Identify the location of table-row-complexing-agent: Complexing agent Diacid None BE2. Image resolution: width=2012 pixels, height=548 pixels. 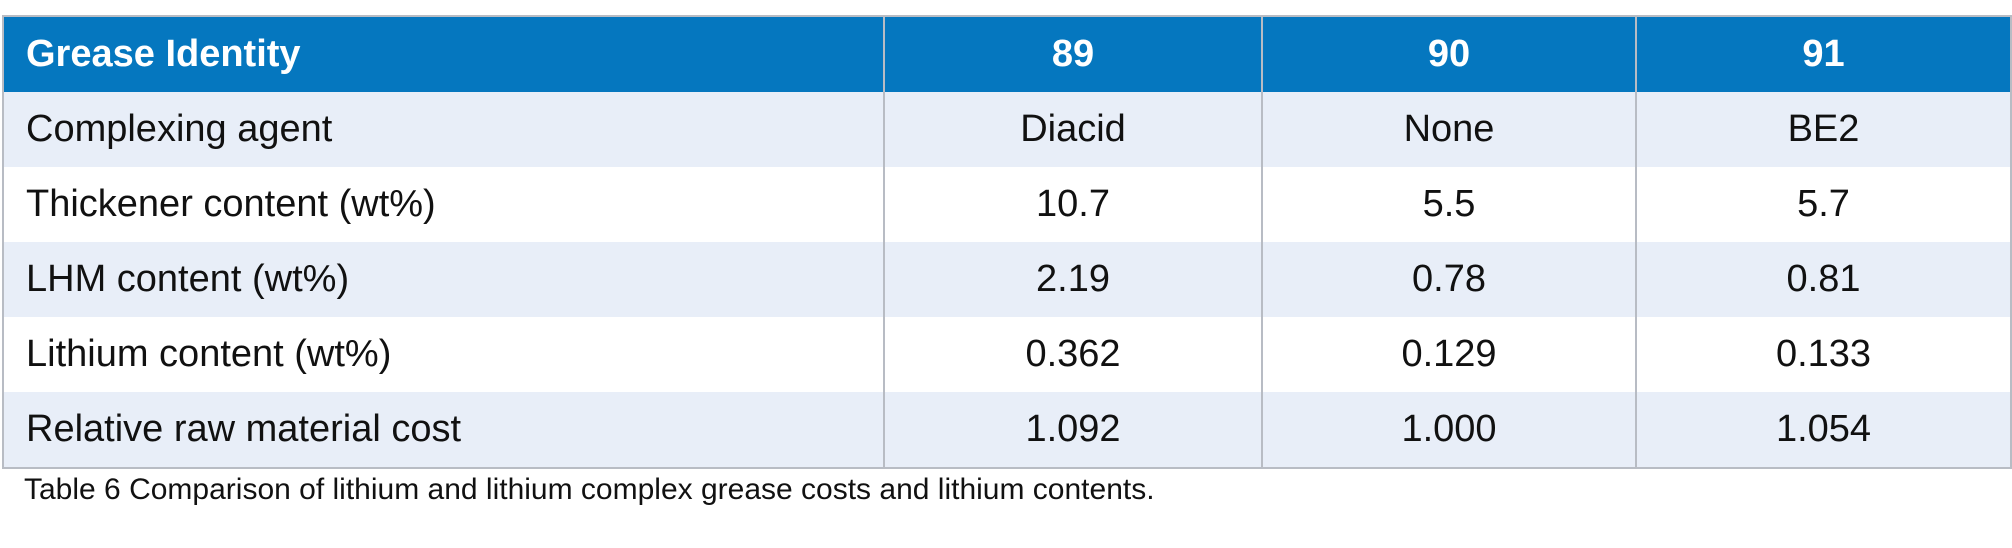
(1007, 129).